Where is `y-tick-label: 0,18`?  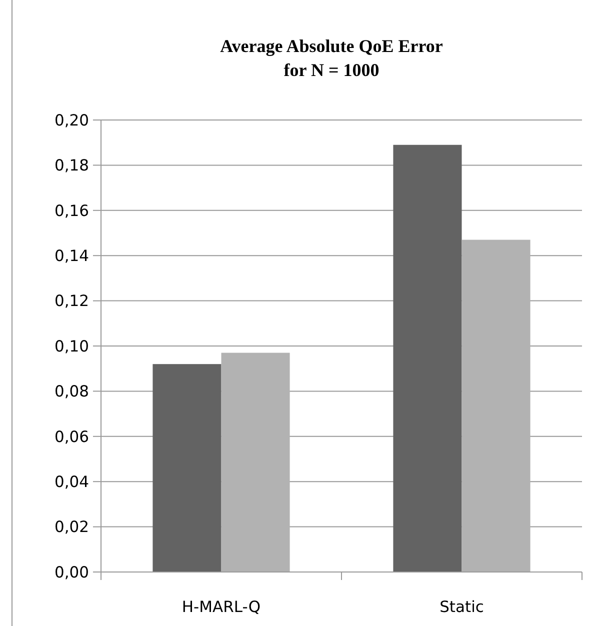
y-tick-label: 0,18 is located at coordinates (71, 165).